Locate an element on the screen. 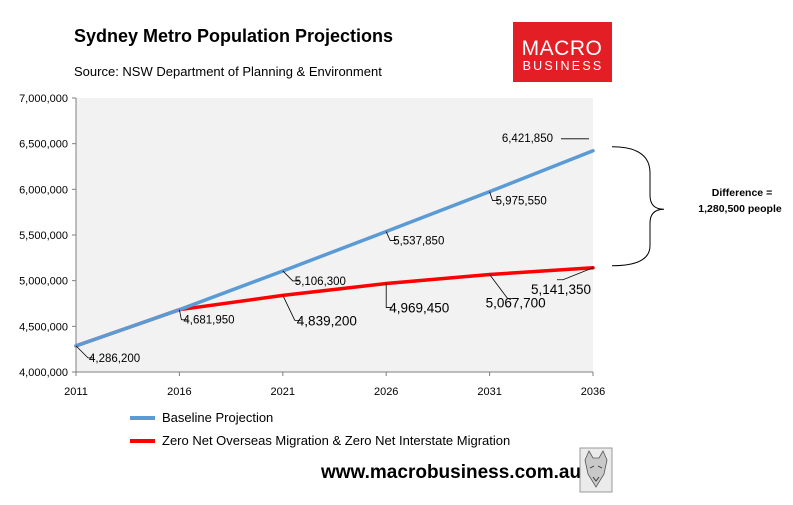  y-tick-label: 7,000,000 is located at coordinates (43, 99).